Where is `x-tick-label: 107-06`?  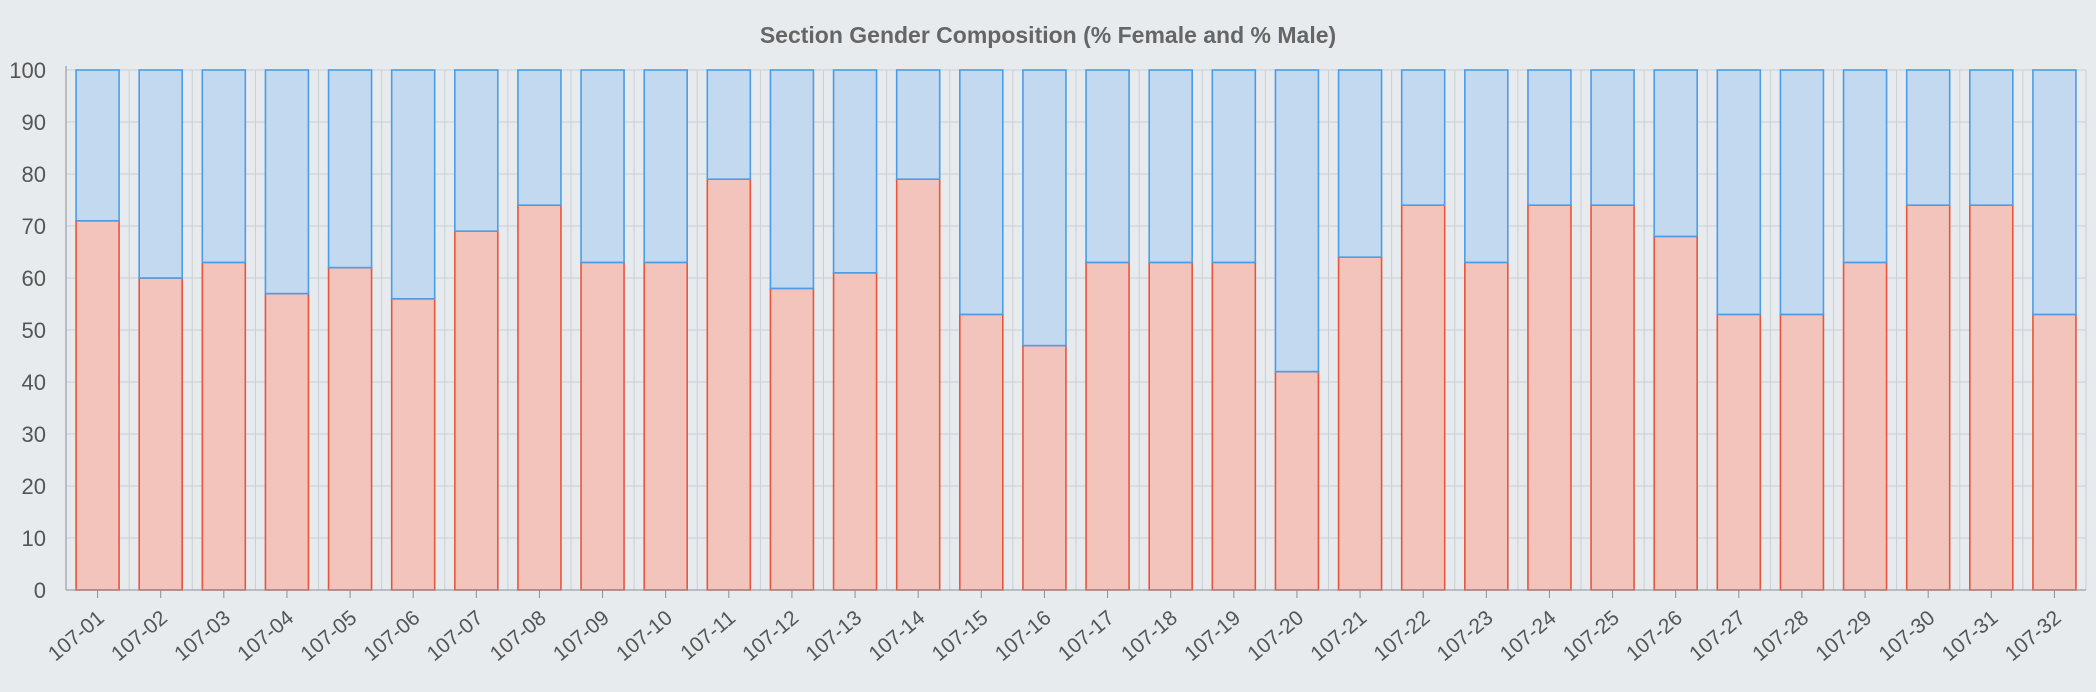 x-tick-label: 107-06 is located at coordinates (392, 636).